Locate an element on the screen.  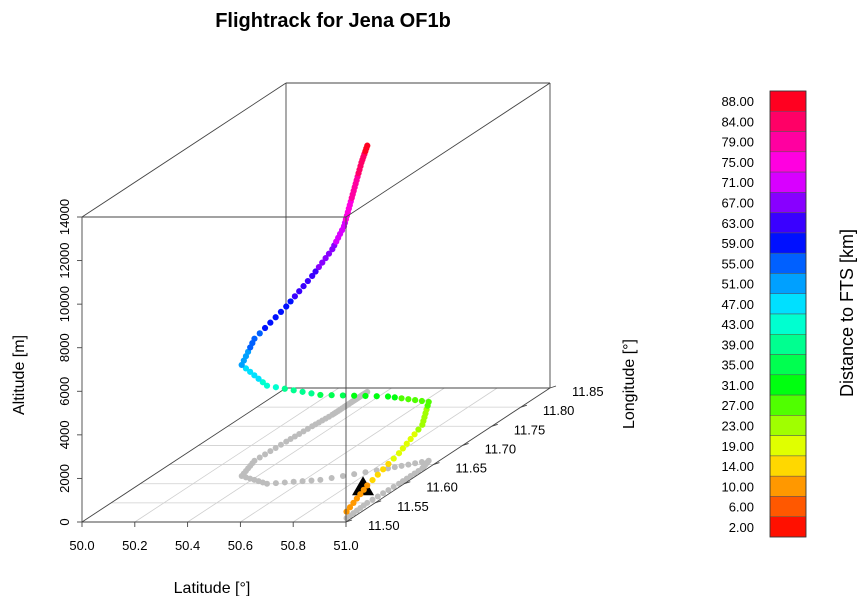
y-axis-label: Longitude [°] is located at coordinates (629, 384).